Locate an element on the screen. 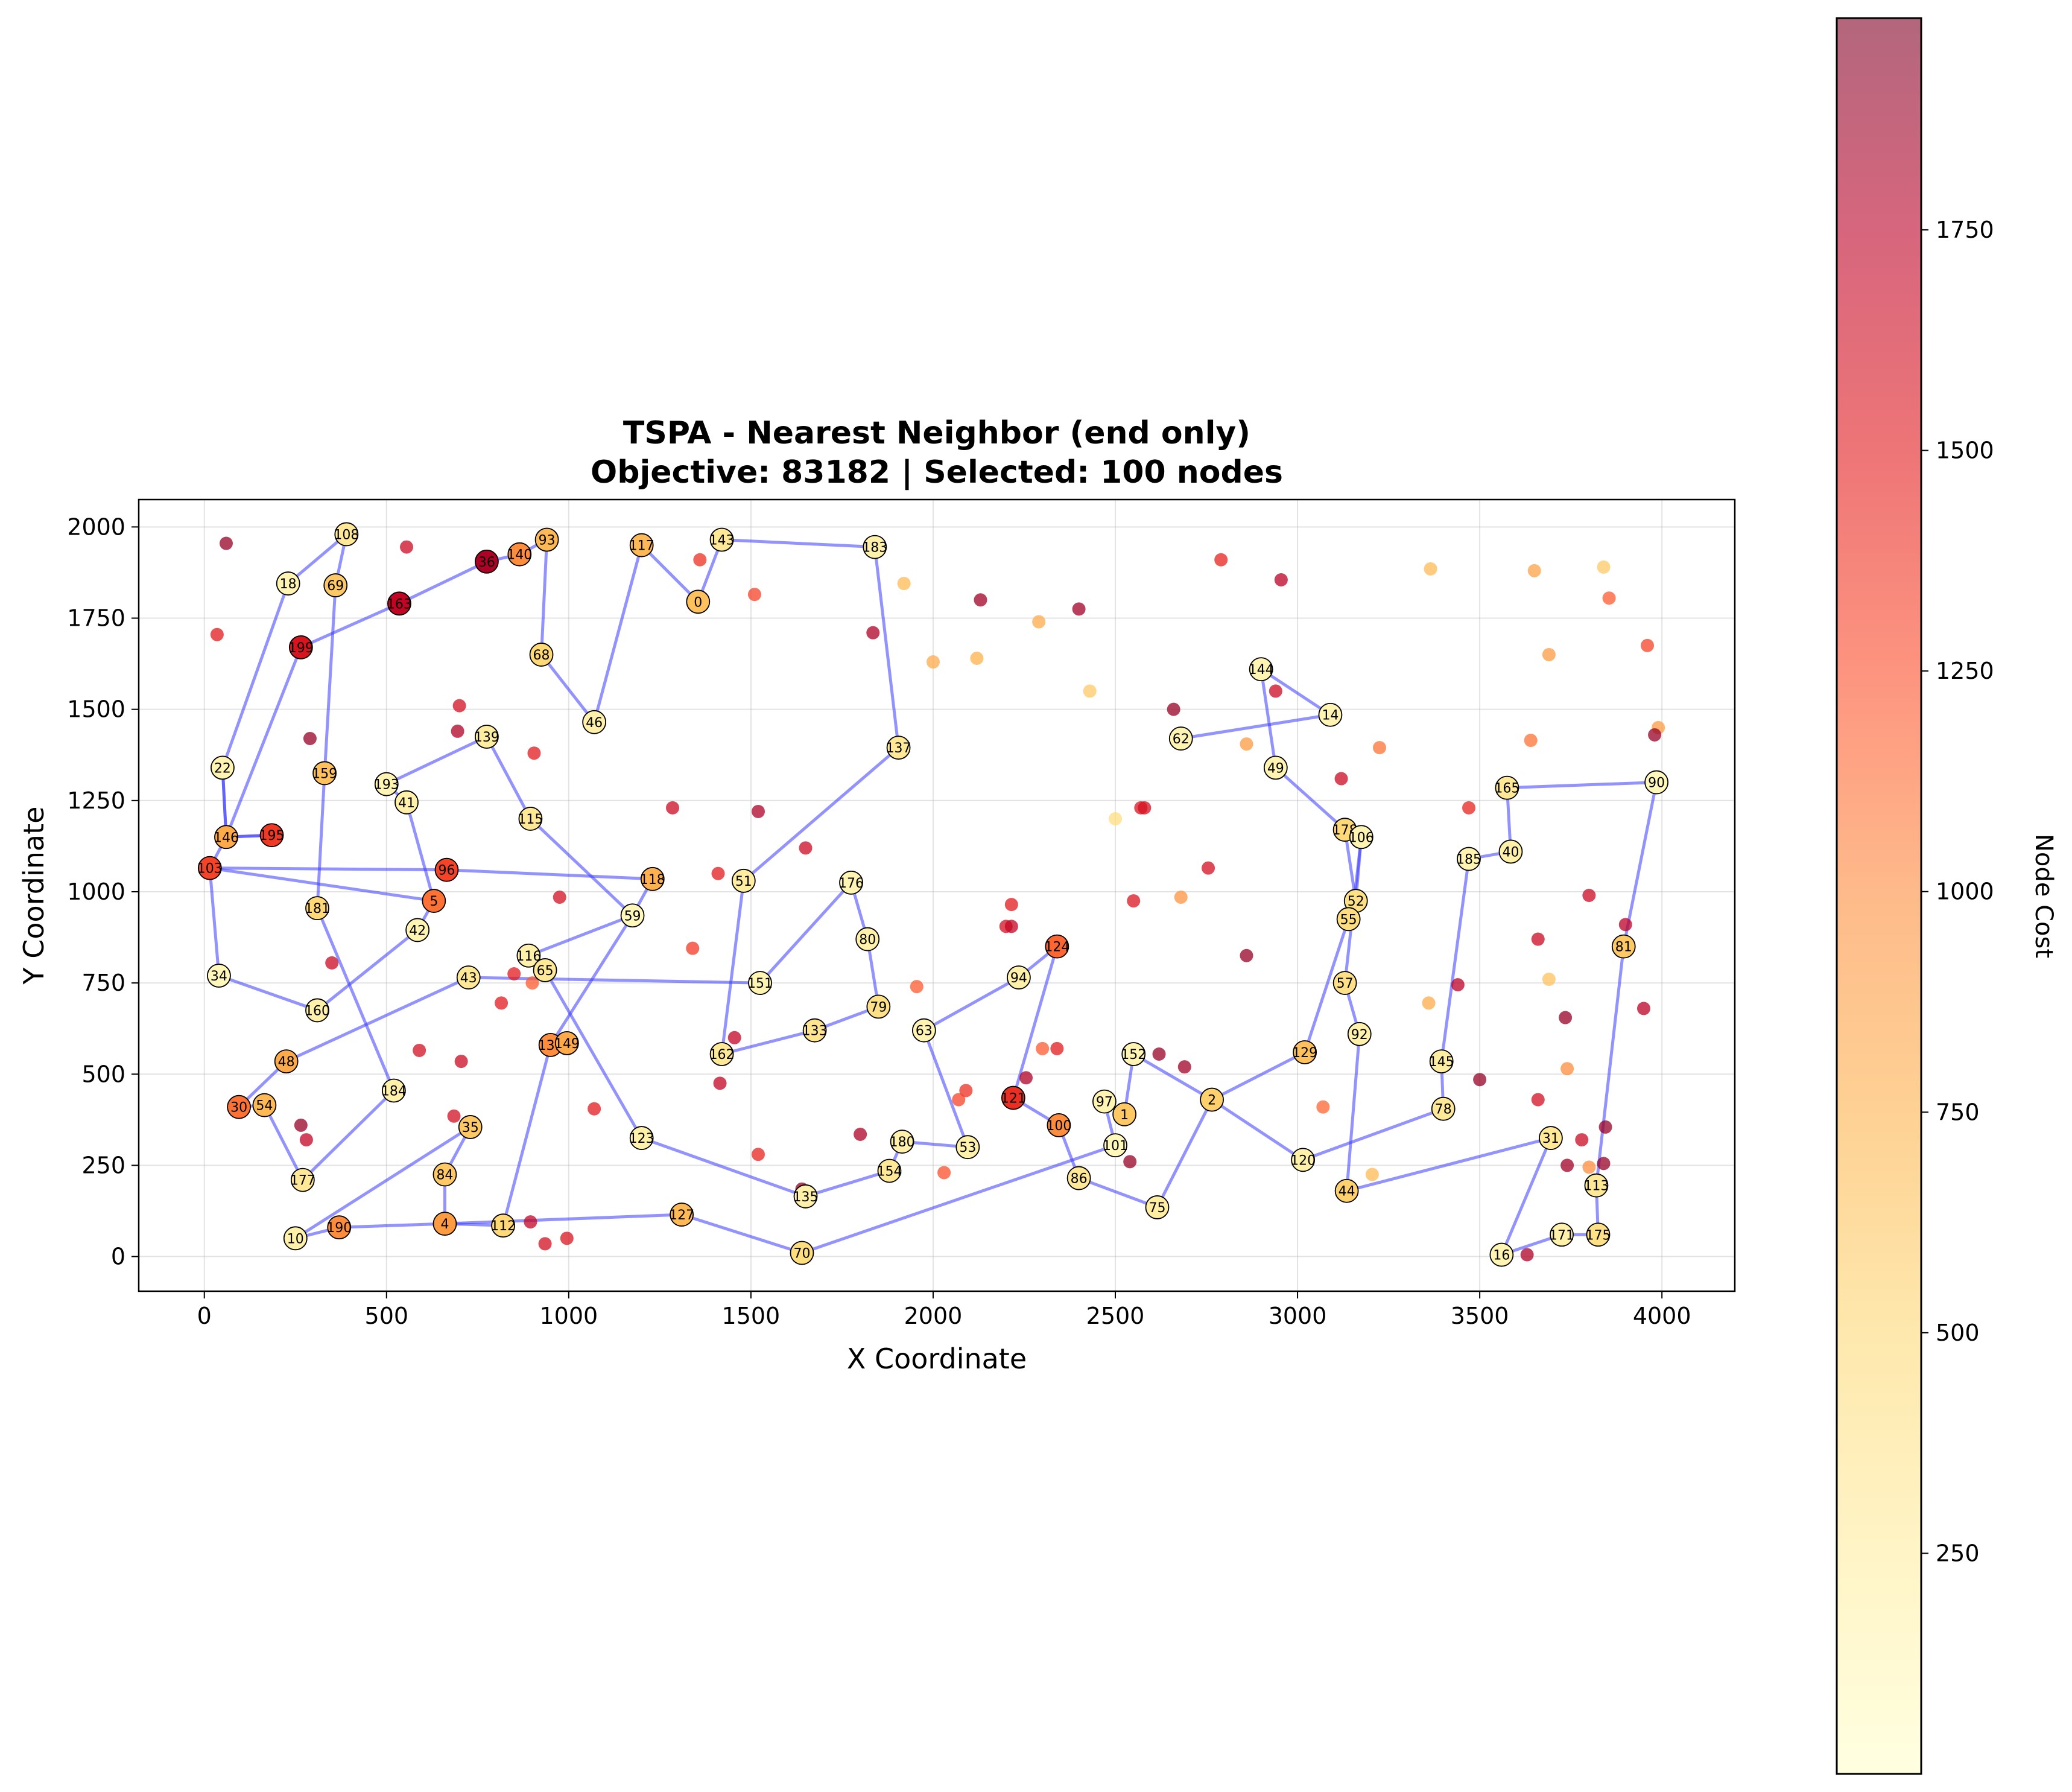 This screenshot has width=2072, height=1792. x-tick-label: 3000 is located at coordinates (1298, 1316).